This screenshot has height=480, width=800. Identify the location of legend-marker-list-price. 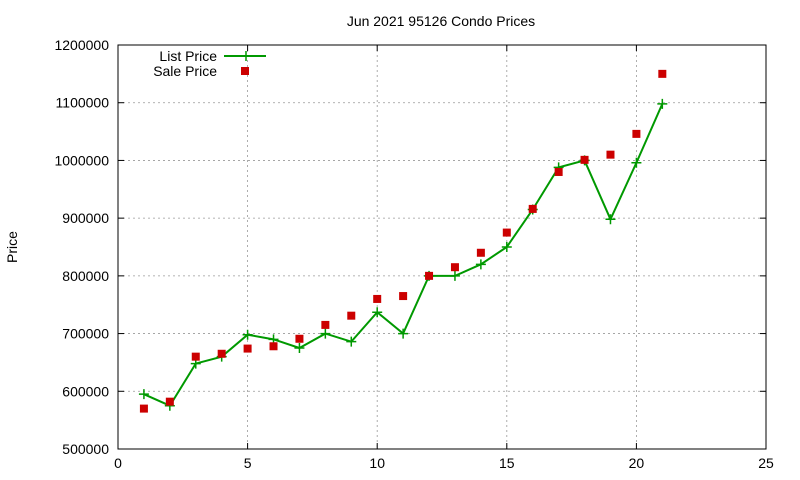
(246, 56).